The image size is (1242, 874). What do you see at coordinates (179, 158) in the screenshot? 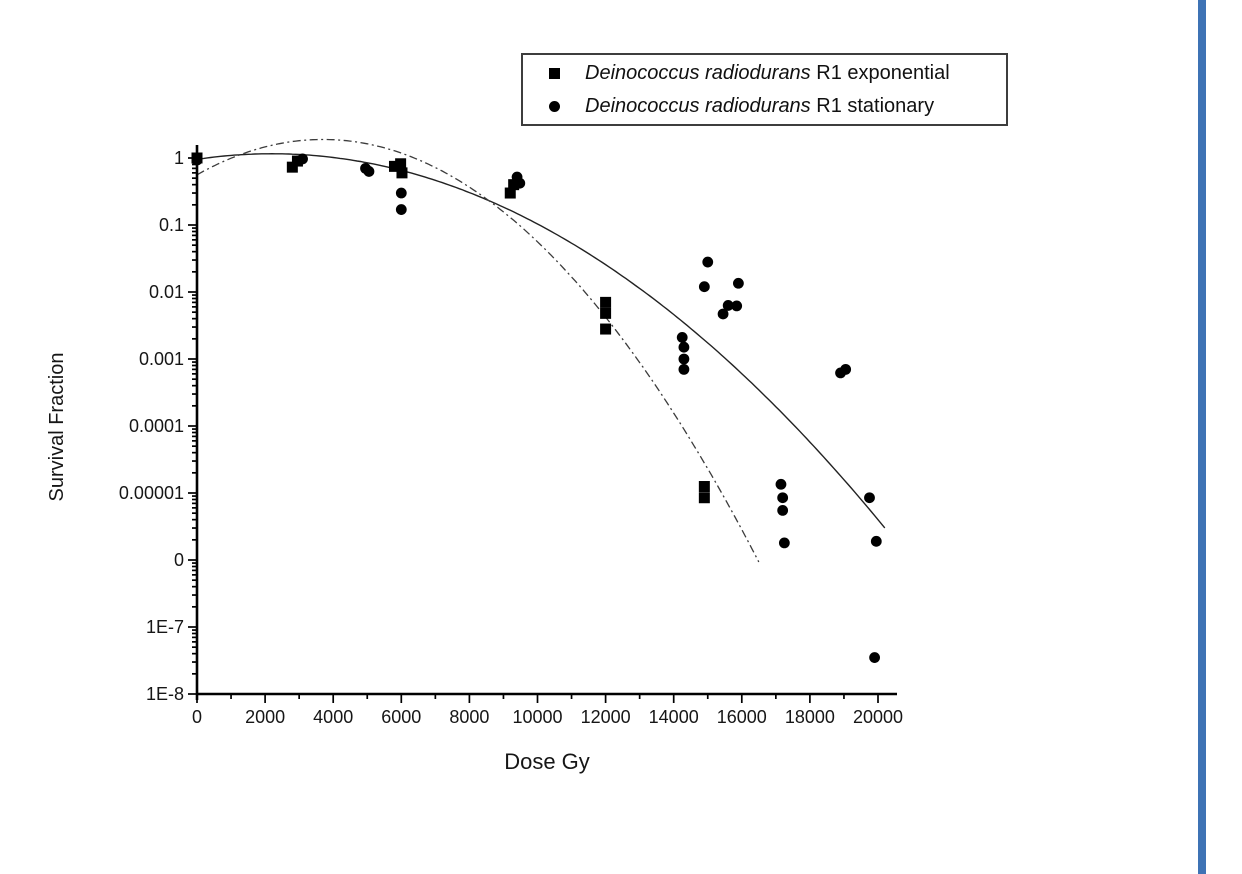
I see `y-tick-label: 1` at bounding box center [179, 158].